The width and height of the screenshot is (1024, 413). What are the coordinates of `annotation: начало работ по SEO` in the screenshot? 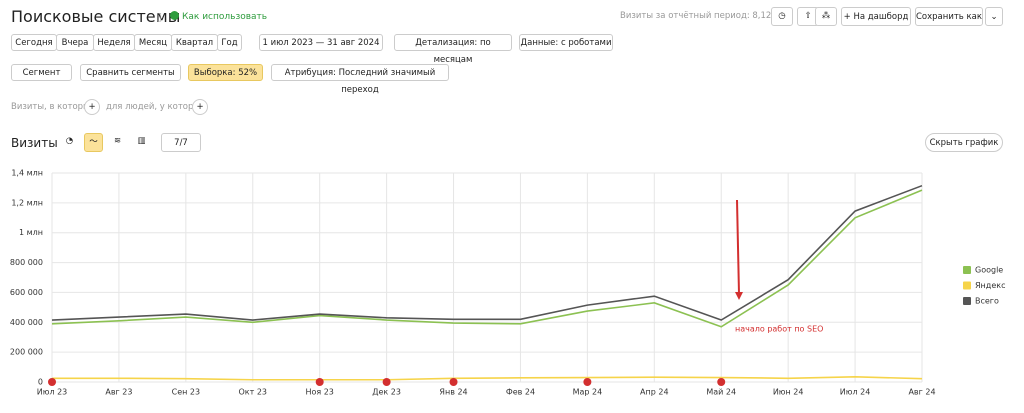 It's located at (779, 329).